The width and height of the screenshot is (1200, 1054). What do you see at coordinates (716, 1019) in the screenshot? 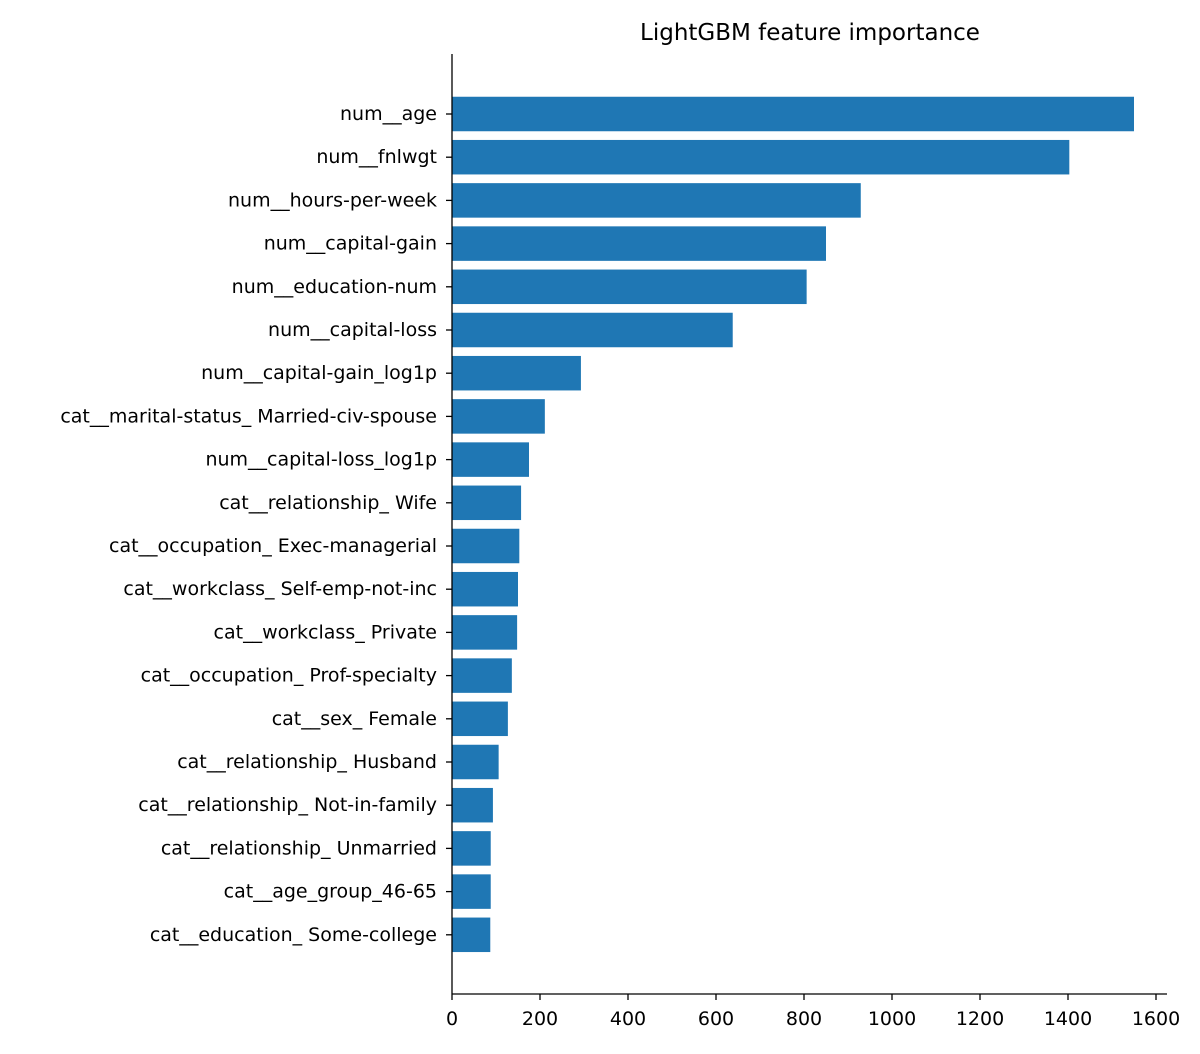
I see `x-tick-label: 600` at bounding box center [716, 1019].